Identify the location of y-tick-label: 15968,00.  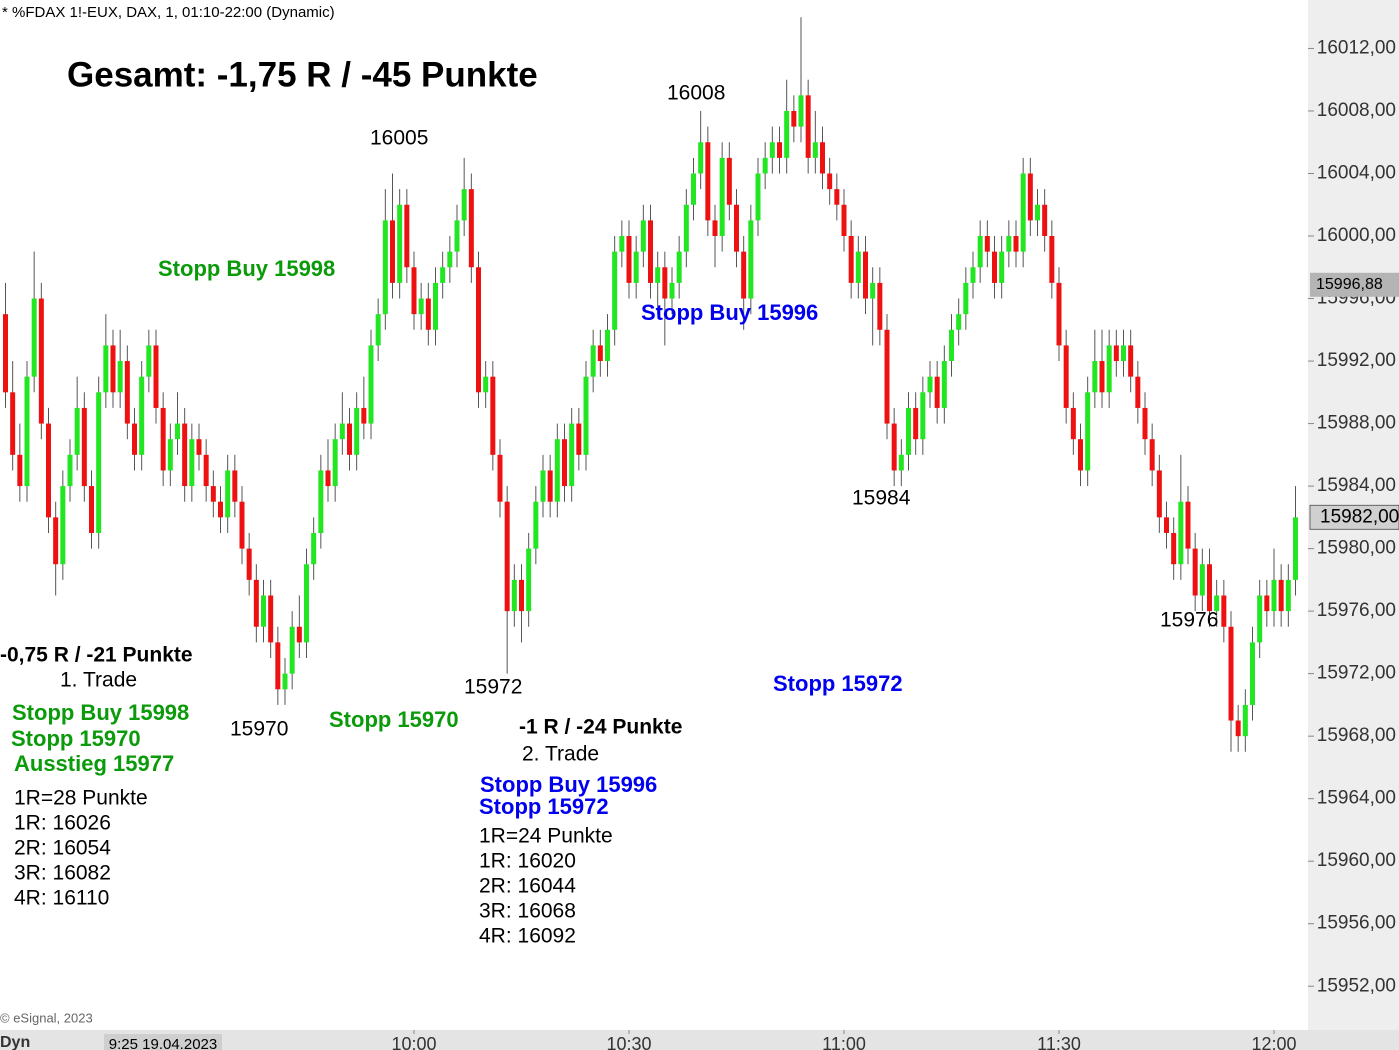
(1356, 735).